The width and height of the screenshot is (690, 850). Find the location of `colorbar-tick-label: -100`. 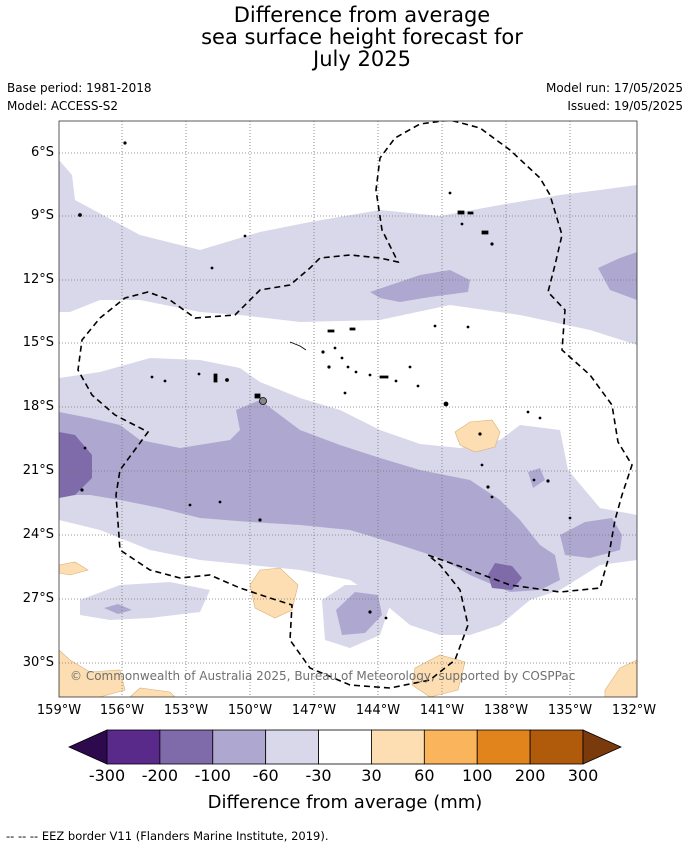

colorbar-tick-label: -100 is located at coordinates (212, 775).